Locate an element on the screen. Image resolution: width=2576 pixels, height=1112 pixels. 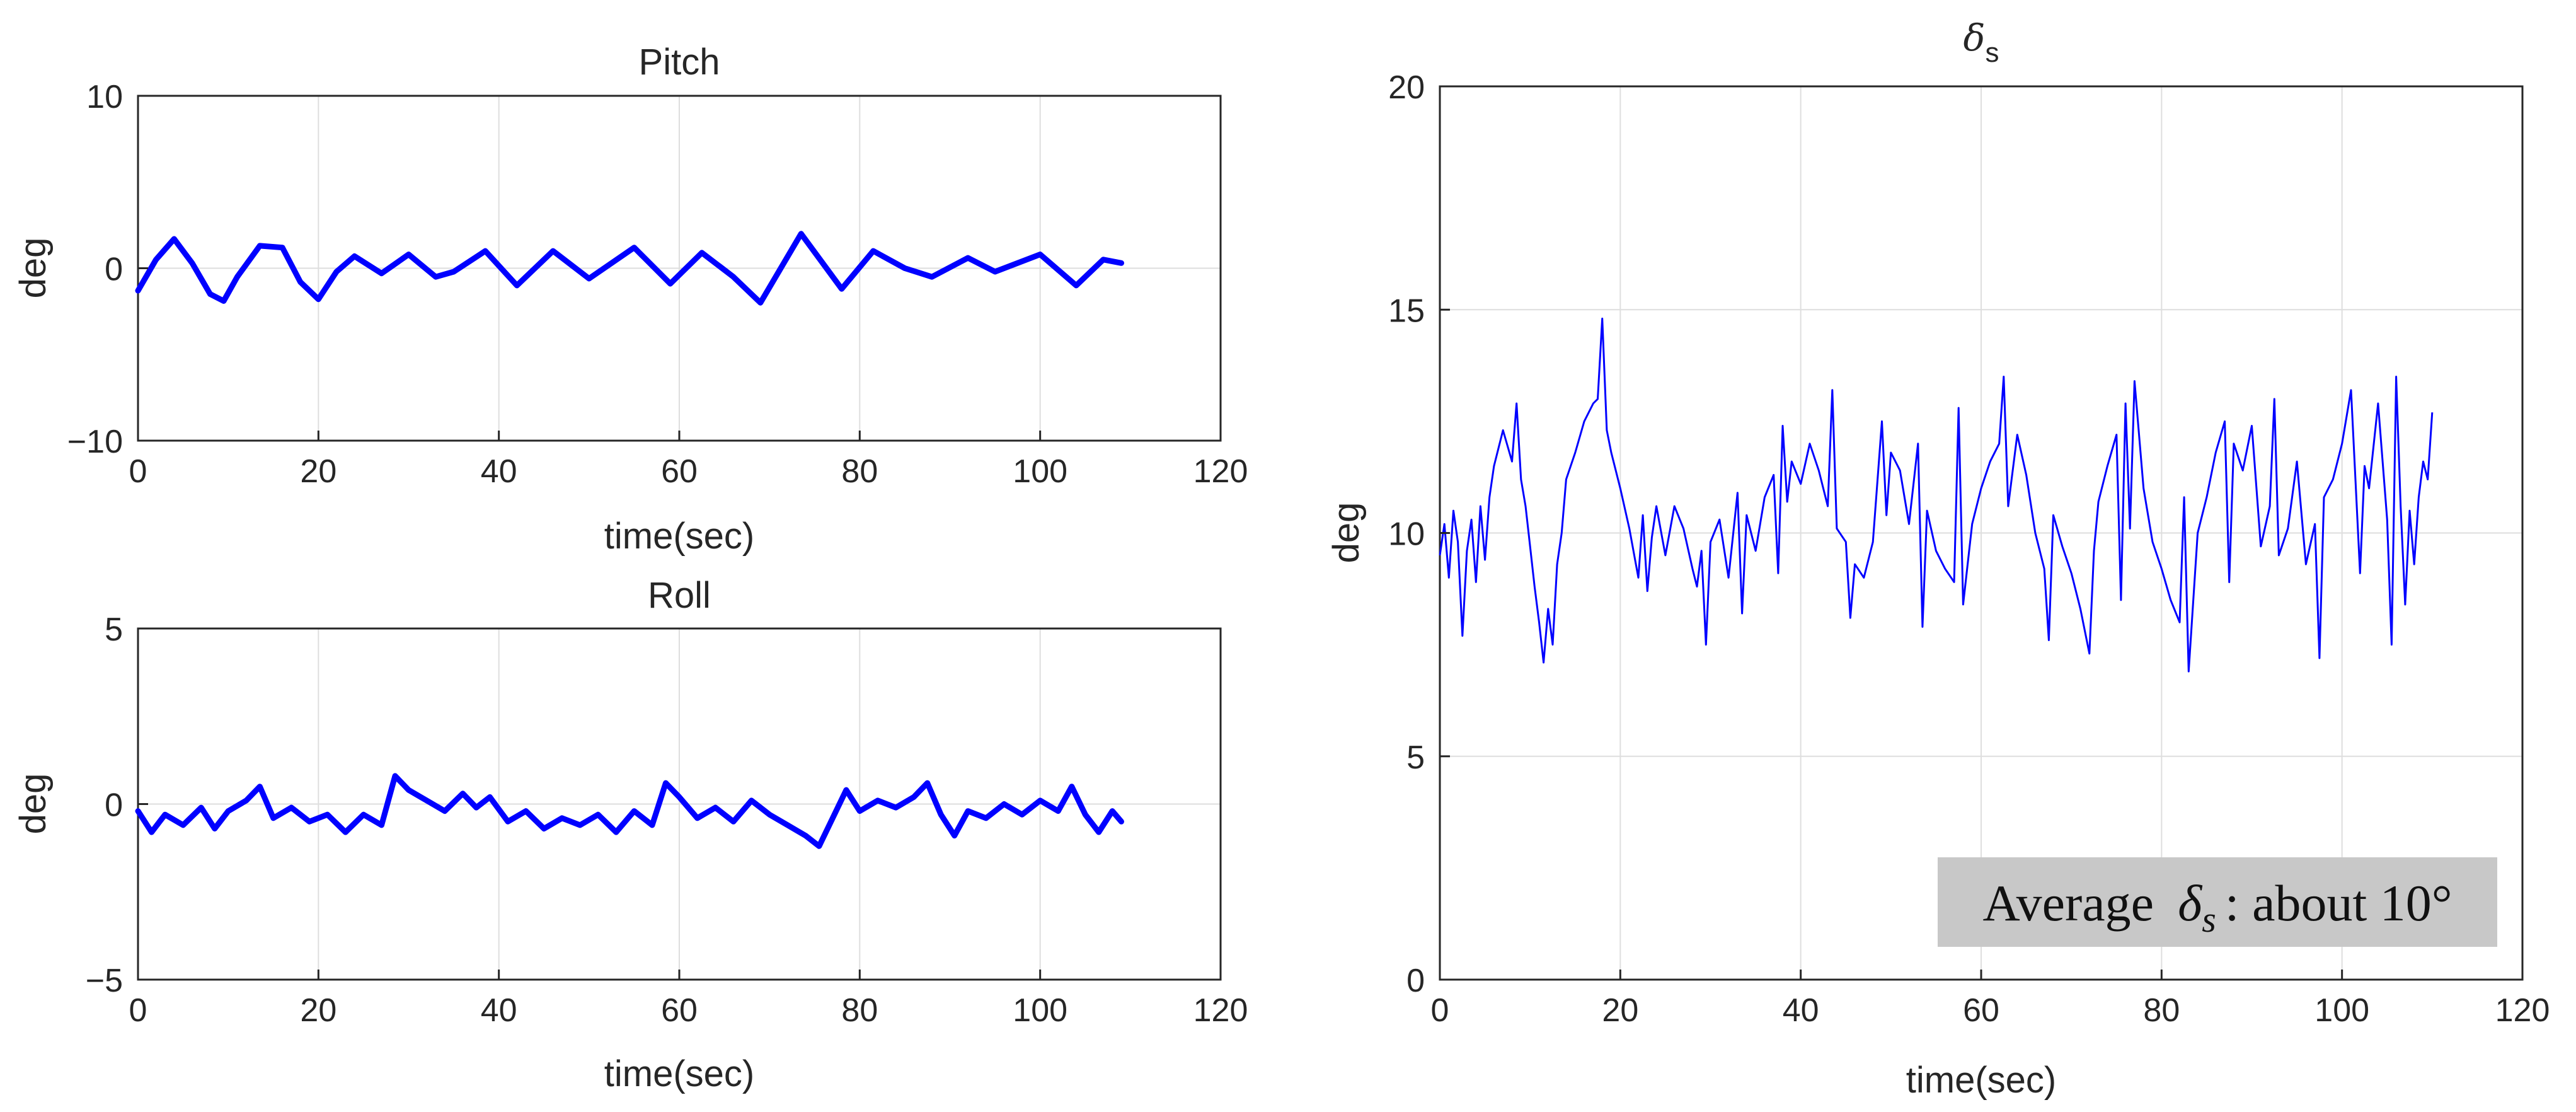
roll-title: Roll is located at coordinates (679, 595).